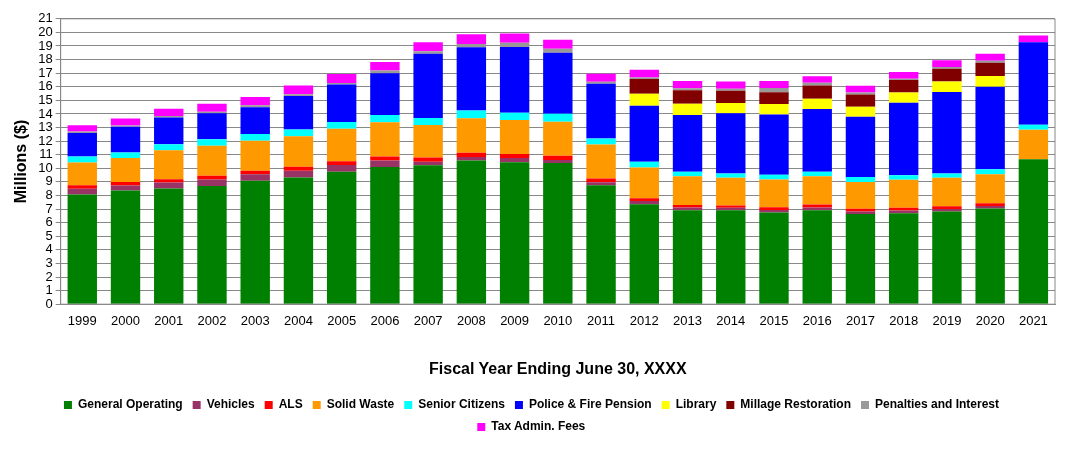  I want to click on x-tick-label: 2017, so click(860, 320).